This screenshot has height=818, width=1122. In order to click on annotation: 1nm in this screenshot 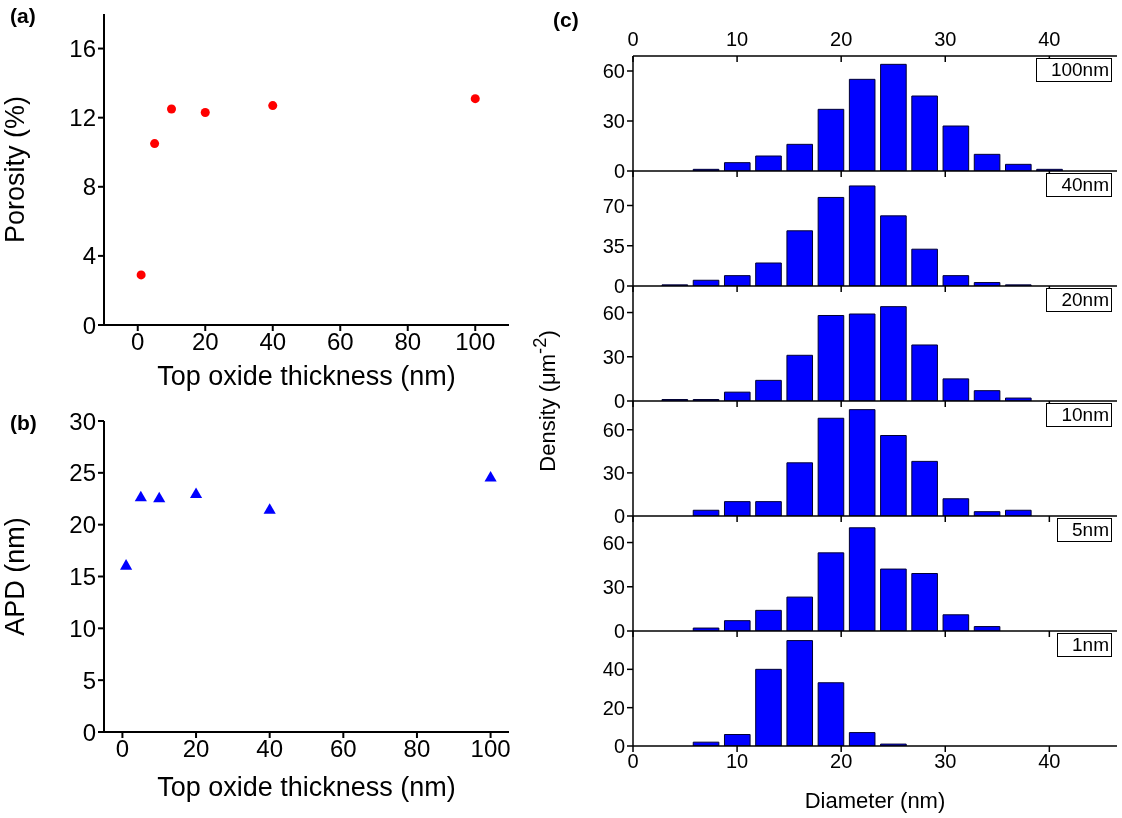, I will do `click(1084, 645)`.